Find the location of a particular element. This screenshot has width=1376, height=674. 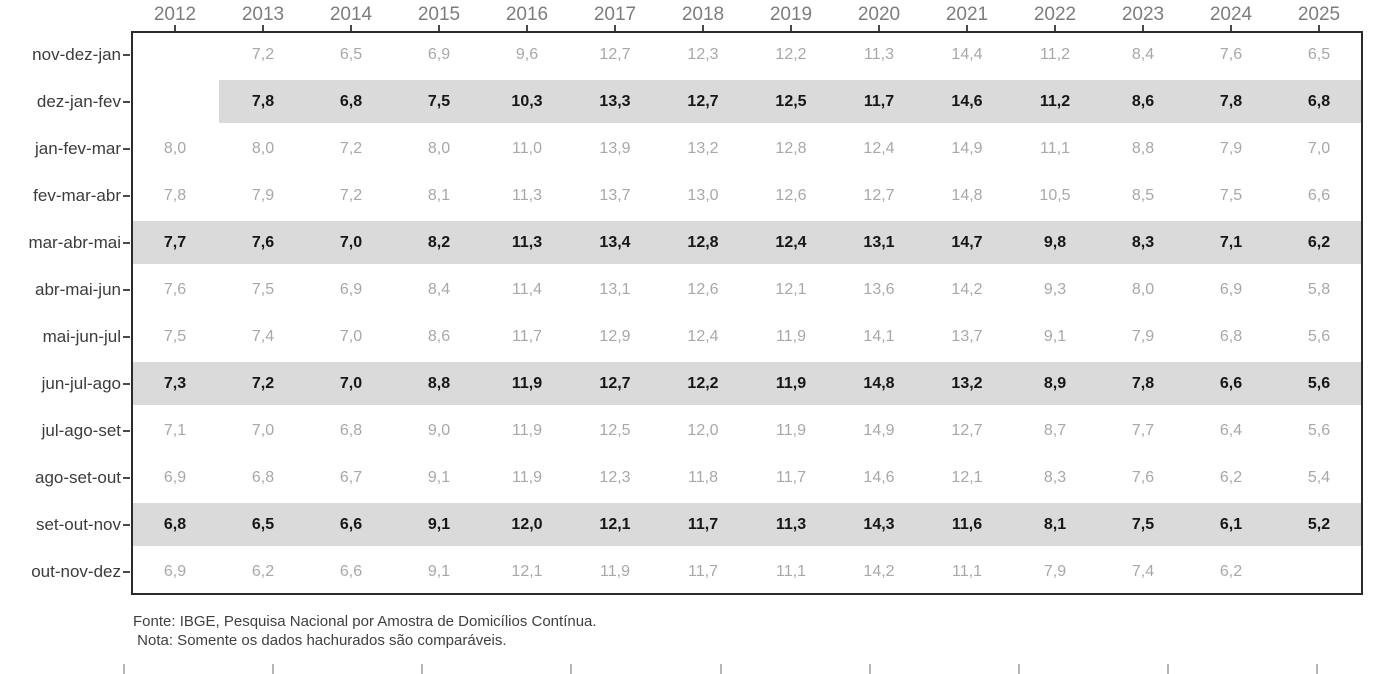

value-cell: 14,6 is located at coordinates (879, 477).